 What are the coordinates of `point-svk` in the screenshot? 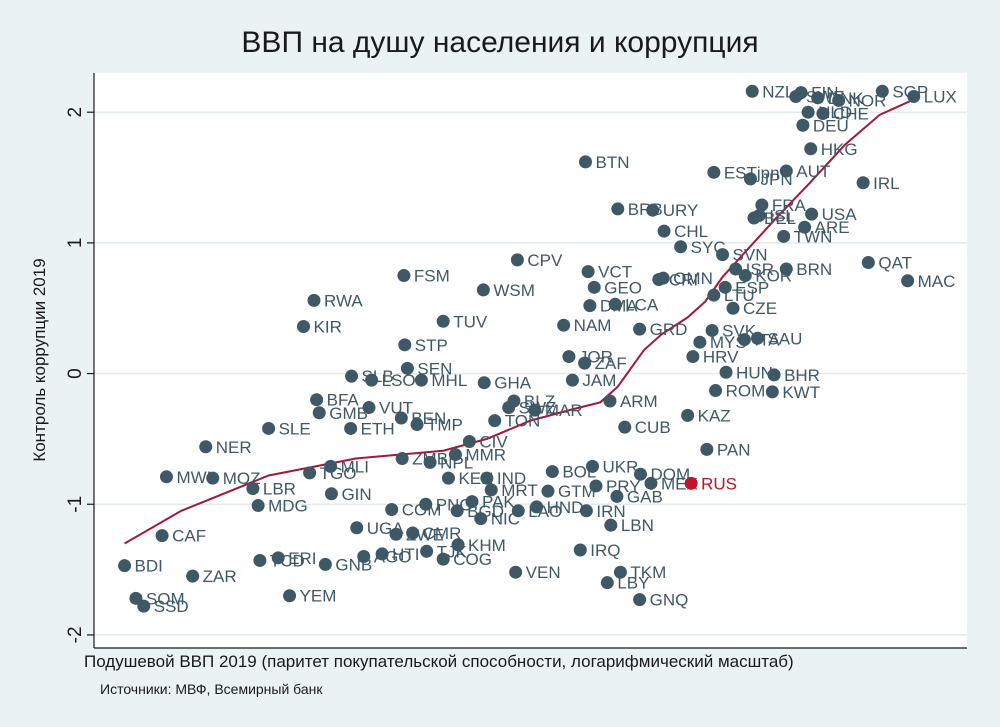 It's located at (712, 330).